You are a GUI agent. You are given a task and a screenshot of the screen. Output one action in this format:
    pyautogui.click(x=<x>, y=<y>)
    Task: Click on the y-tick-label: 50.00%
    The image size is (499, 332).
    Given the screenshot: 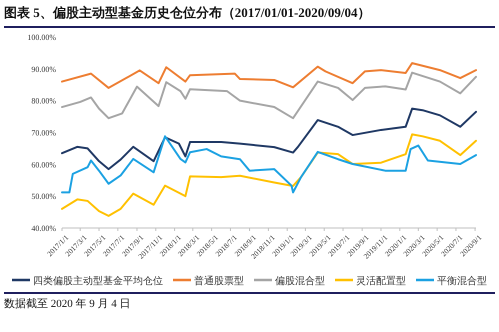 What is the action you would take?
    pyautogui.click(x=43, y=197)
    